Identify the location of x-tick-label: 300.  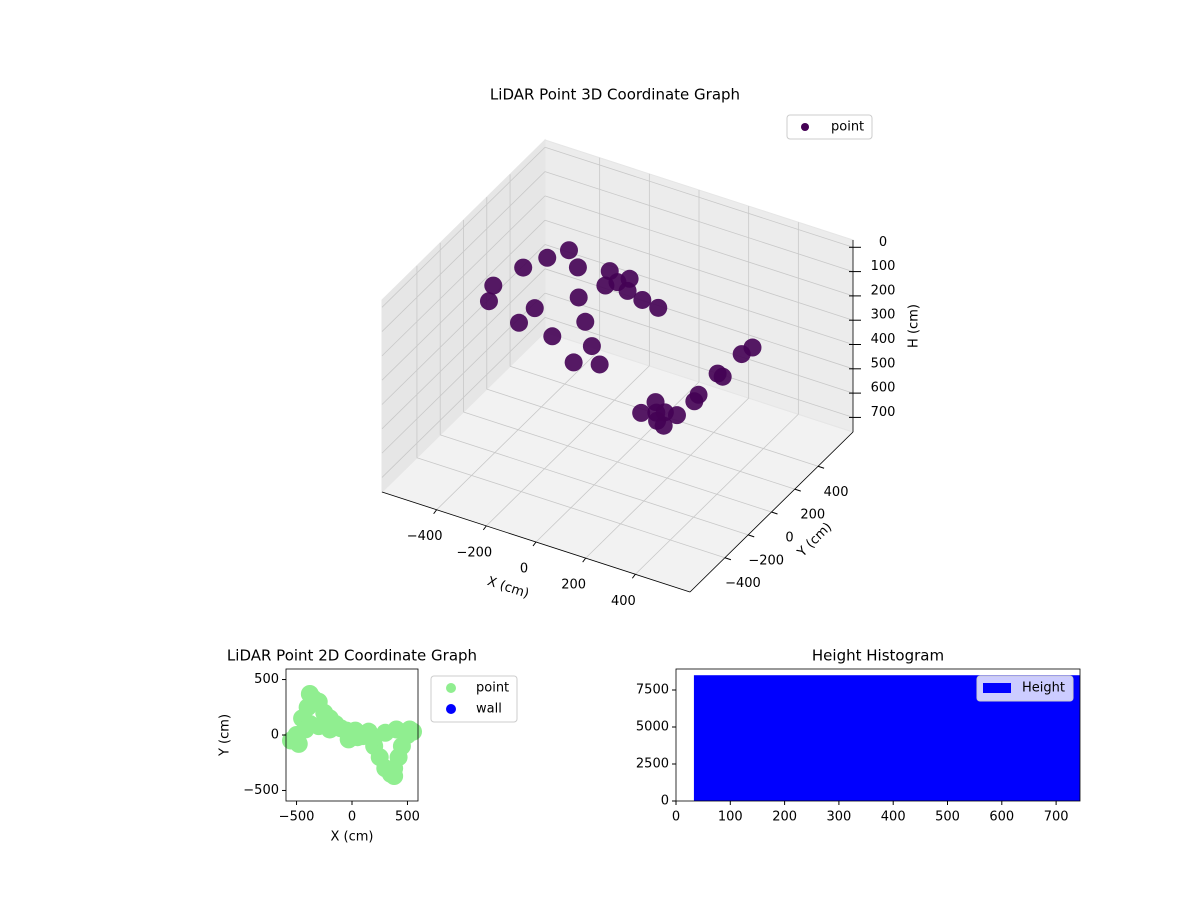
(838, 817).